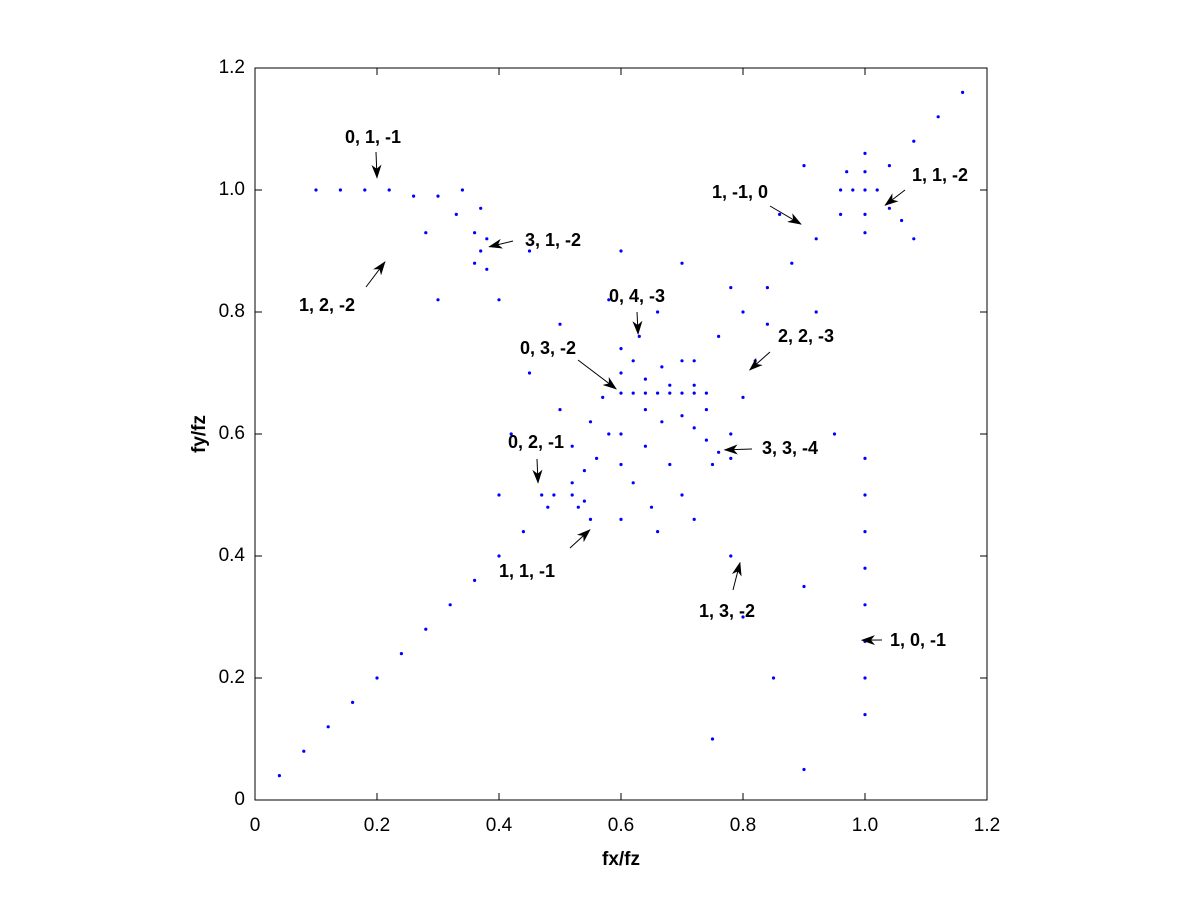 This screenshot has height=900, width=1200. What do you see at coordinates (548, 348) in the screenshot?
I see `annotation-label: 0, 3, -2` at bounding box center [548, 348].